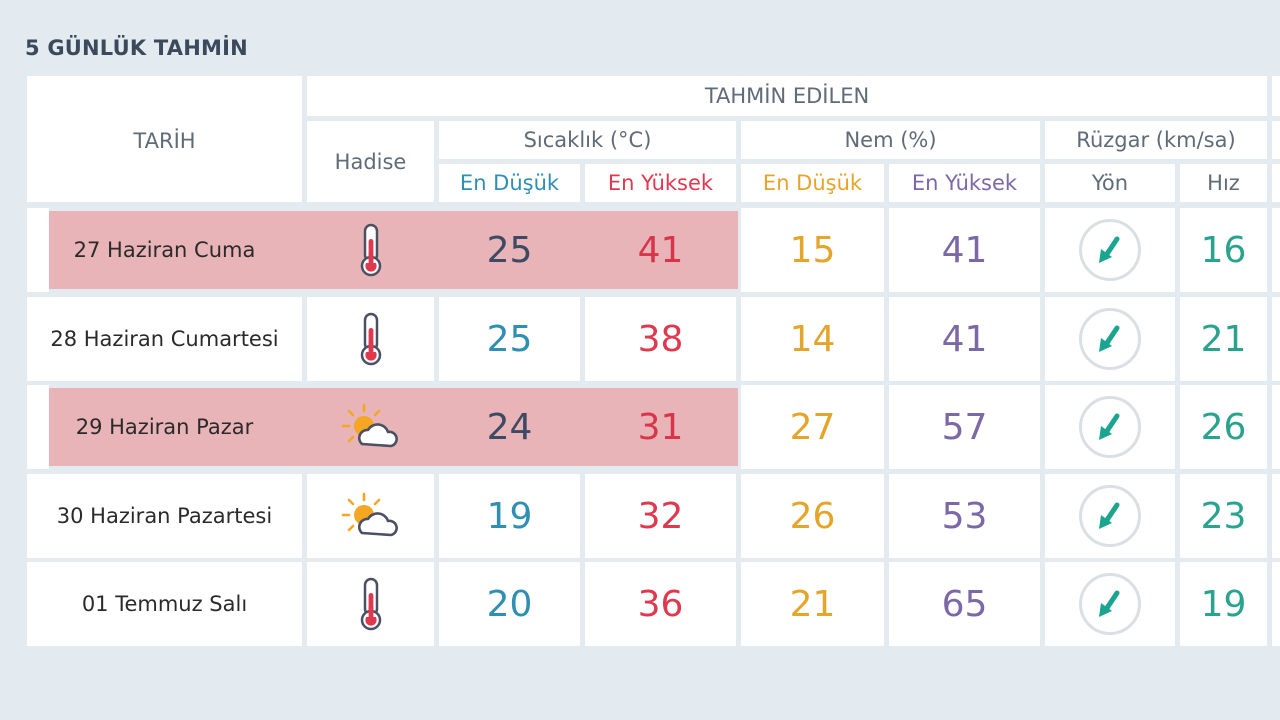  Describe the element at coordinates (370, 161) in the screenshot. I see `header-hadise: Hadise` at that location.